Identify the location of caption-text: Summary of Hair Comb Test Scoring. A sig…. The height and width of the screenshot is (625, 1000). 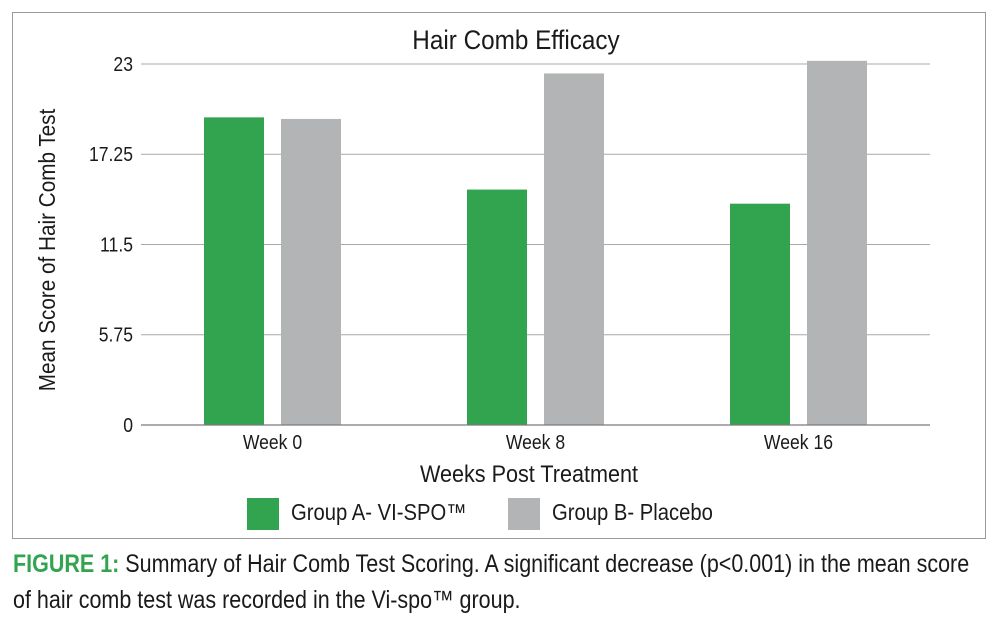
(491, 582).